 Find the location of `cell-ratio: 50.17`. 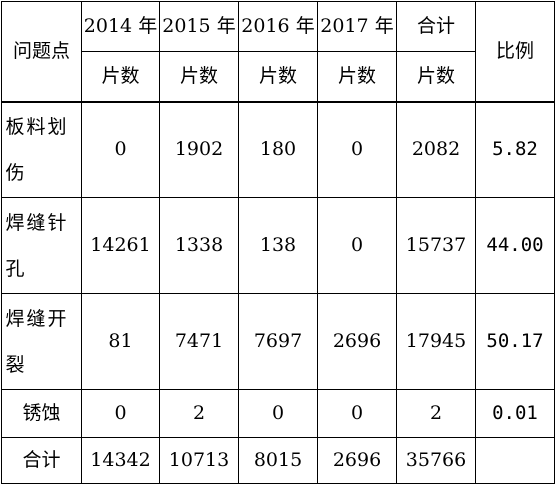

cell-ratio: 50.17 is located at coordinates (515, 341).